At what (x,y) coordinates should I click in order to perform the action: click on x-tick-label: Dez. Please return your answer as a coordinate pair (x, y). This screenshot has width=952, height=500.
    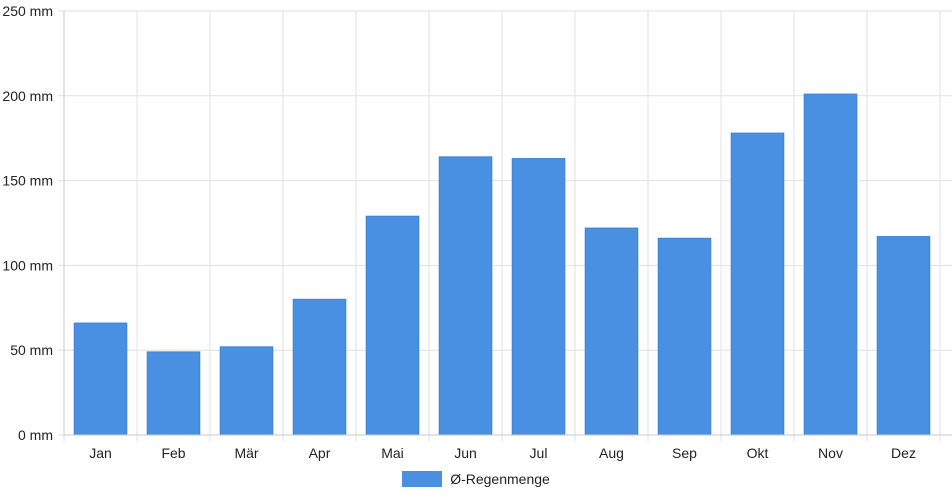
    Looking at the image, I should click on (903, 453).